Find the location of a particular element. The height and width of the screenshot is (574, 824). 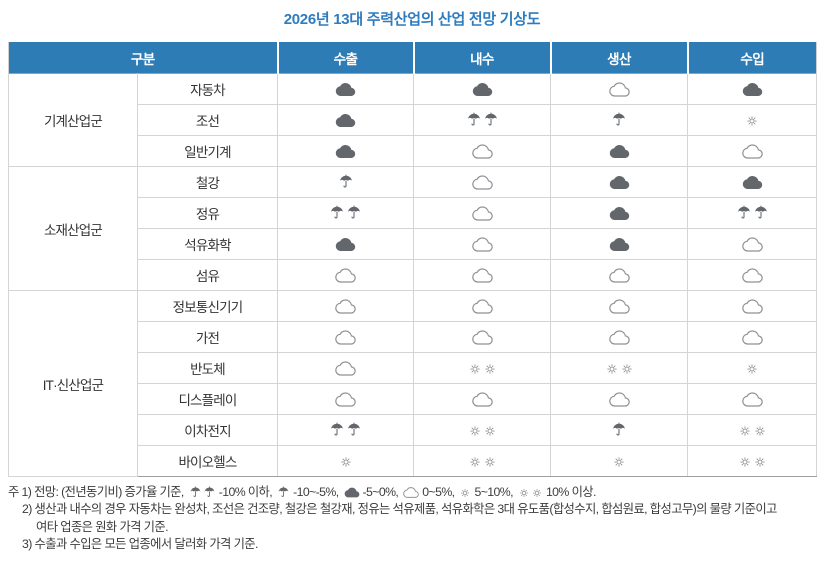

legend-label: -10% 이하, is located at coordinates (245, 492).